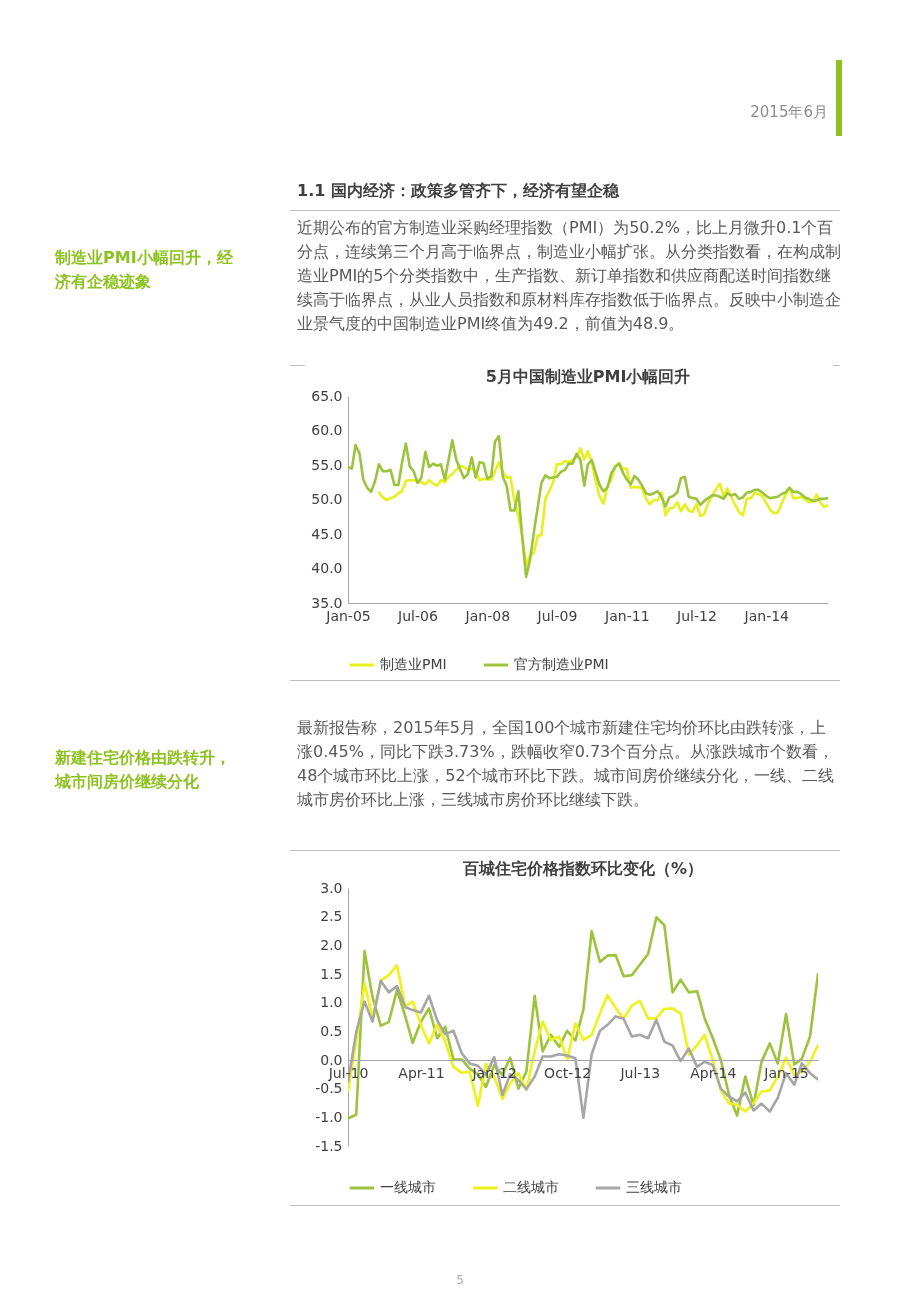 Image resolution: width=920 pixels, height=1302 pixels. Describe the element at coordinates (331, 973) in the screenshot. I see `y-tick-label: 1.5` at that location.